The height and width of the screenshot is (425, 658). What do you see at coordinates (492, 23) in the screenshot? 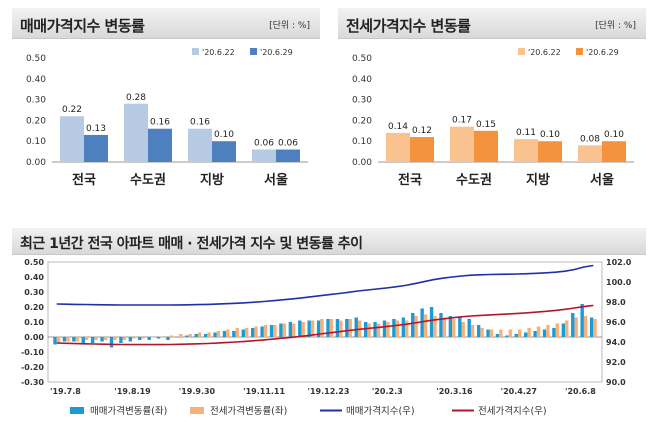
I see `jeonse-panel-header: 전세가격지수 변동률 [단위 : %]` at bounding box center [492, 23].